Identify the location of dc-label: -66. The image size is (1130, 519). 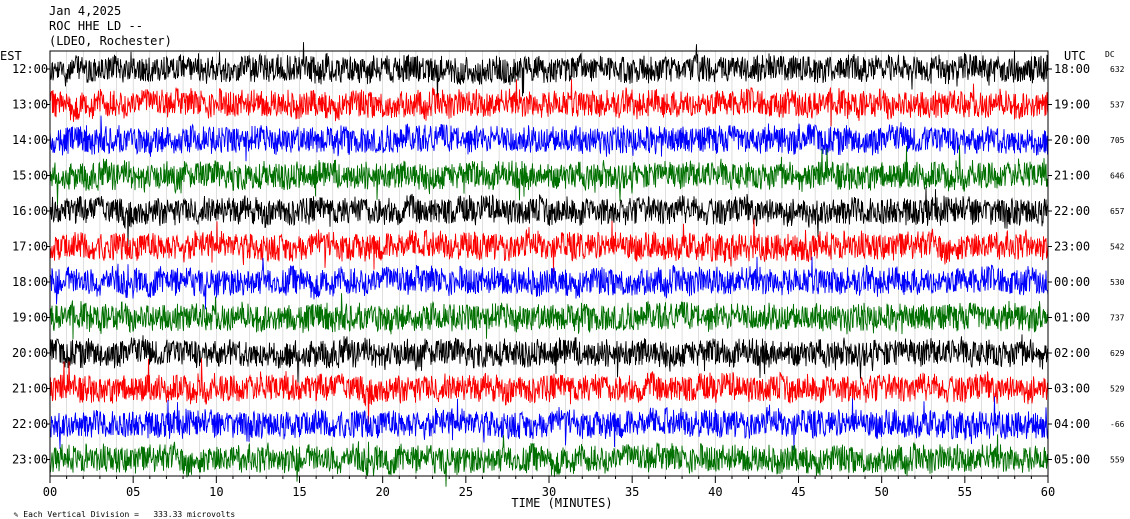
(1117, 424).